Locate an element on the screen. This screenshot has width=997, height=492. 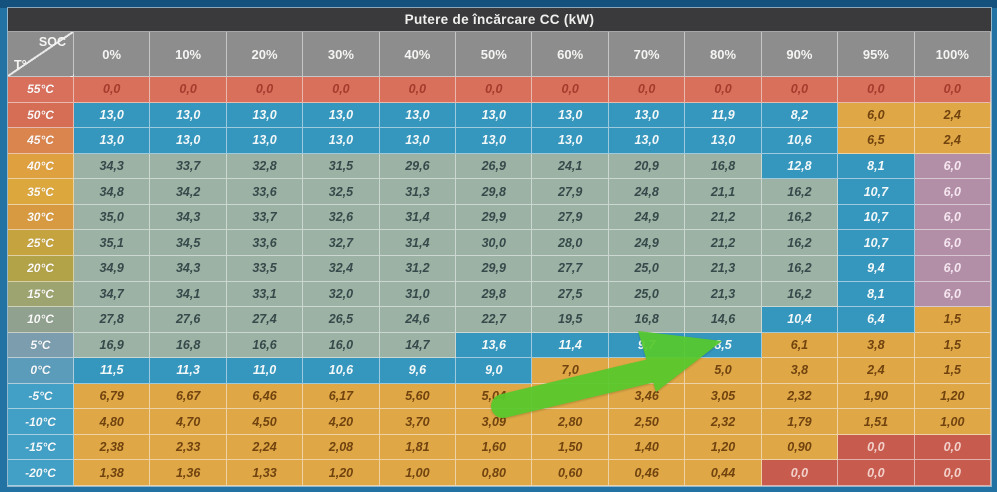
cell-45°C-90%: 10,6 is located at coordinates (800, 141).